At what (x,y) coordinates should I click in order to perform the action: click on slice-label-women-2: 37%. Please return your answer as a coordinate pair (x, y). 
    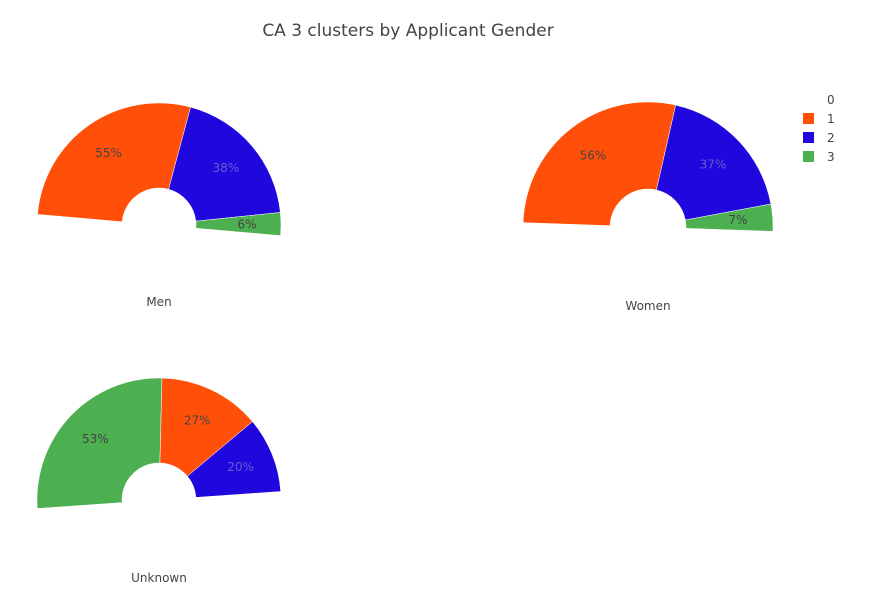
    Looking at the image, I should click on (713, 164).